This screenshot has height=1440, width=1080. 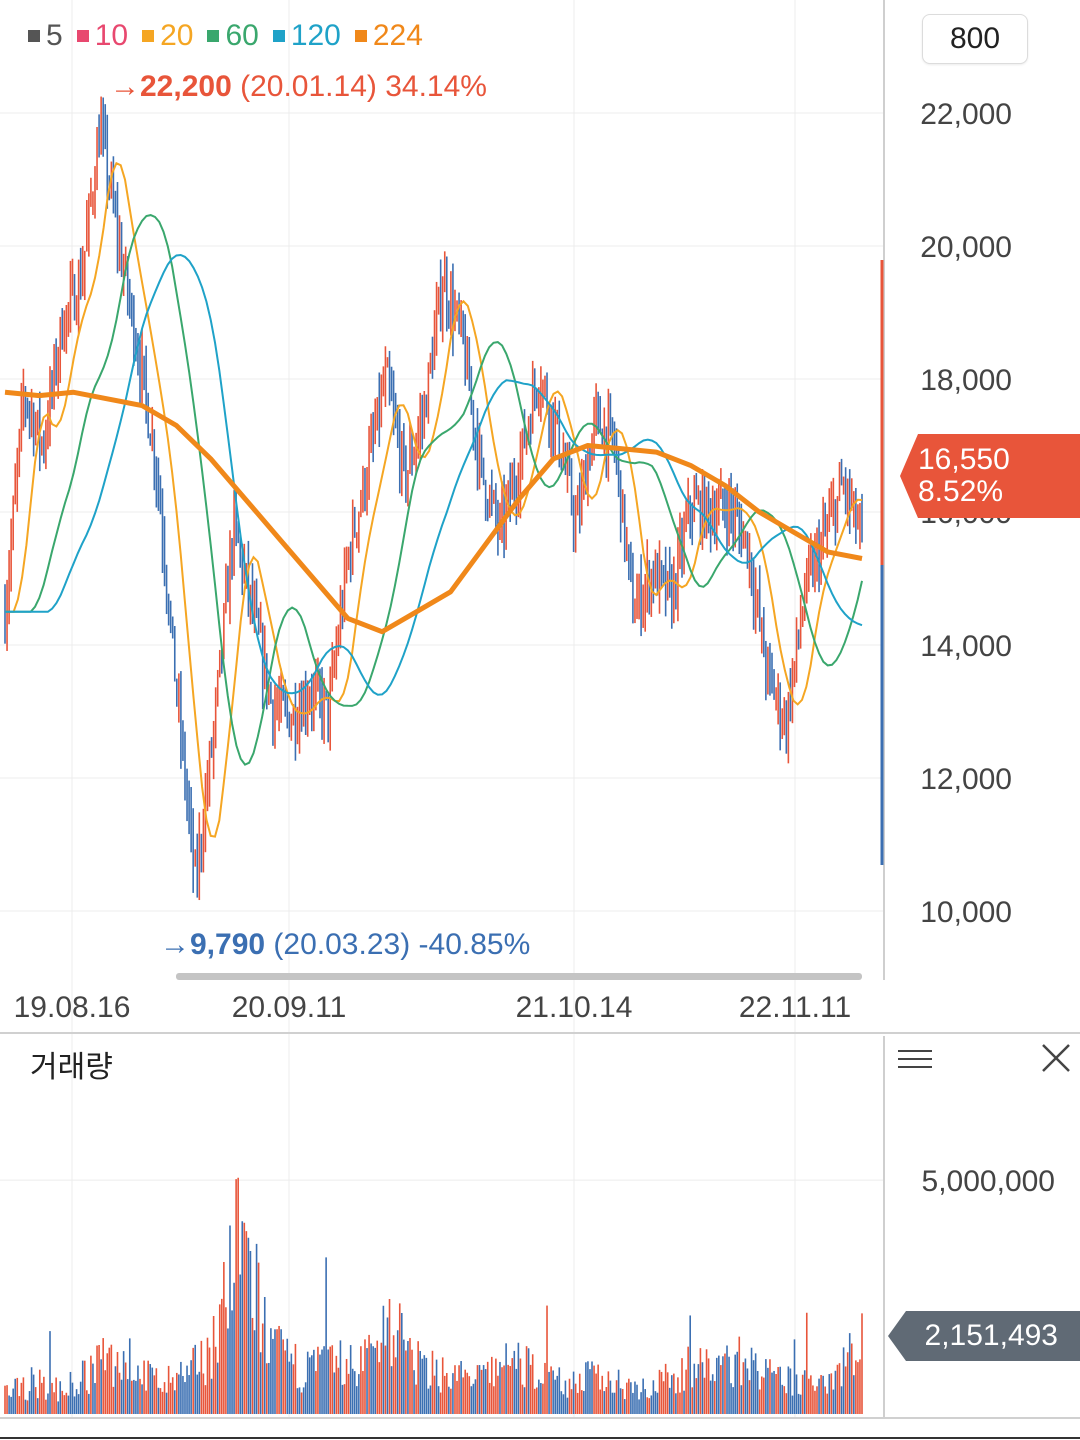 I want to click on legend-label: 5, so click(x=54, y=35).